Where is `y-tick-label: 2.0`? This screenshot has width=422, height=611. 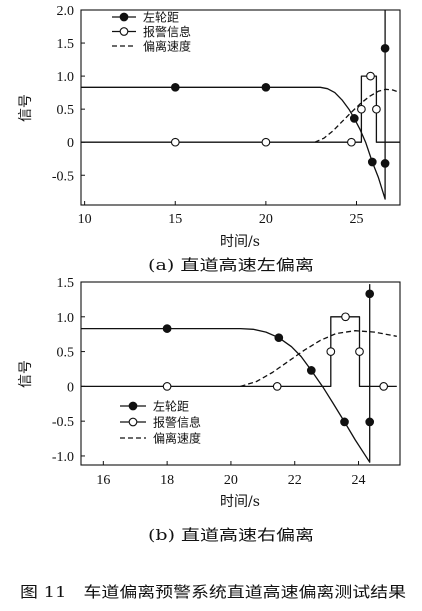
y-tick-label: 2.0 is located at coordinates (66, 11).